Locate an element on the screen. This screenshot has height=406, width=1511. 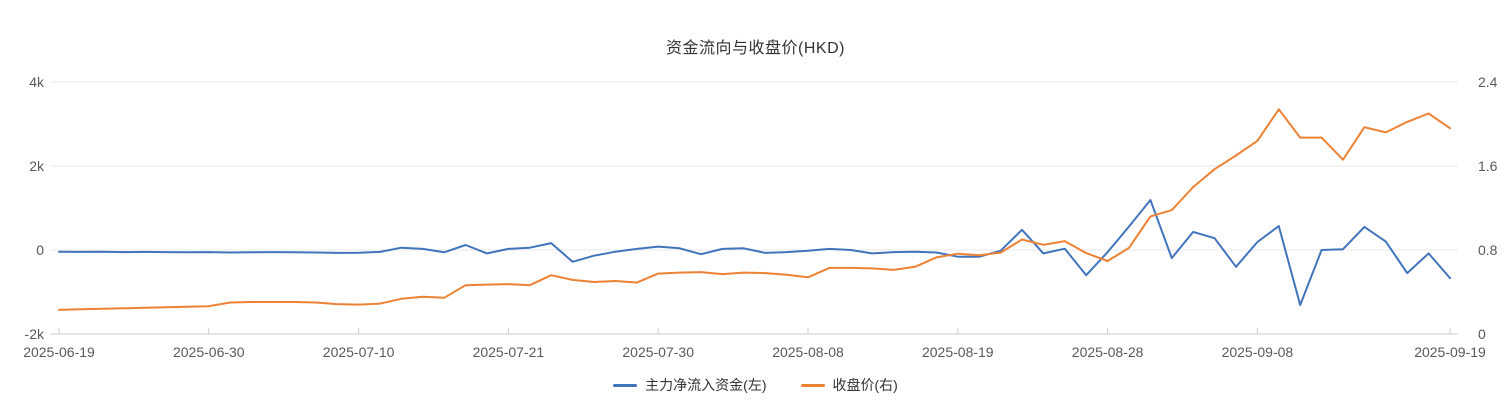
x-axis-tick-label: 2025-08-08 is located at coordinates (808, 352).